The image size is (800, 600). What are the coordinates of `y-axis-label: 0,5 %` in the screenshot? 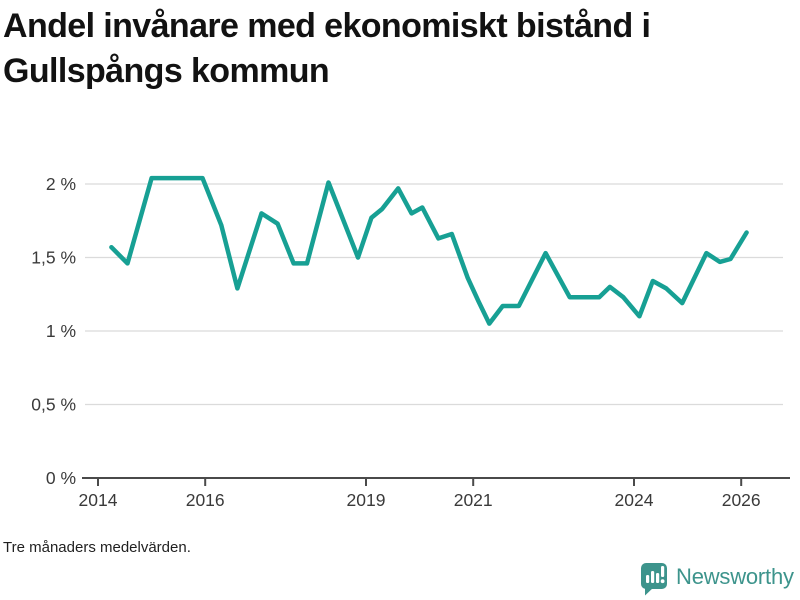 It's located at (53, 405).